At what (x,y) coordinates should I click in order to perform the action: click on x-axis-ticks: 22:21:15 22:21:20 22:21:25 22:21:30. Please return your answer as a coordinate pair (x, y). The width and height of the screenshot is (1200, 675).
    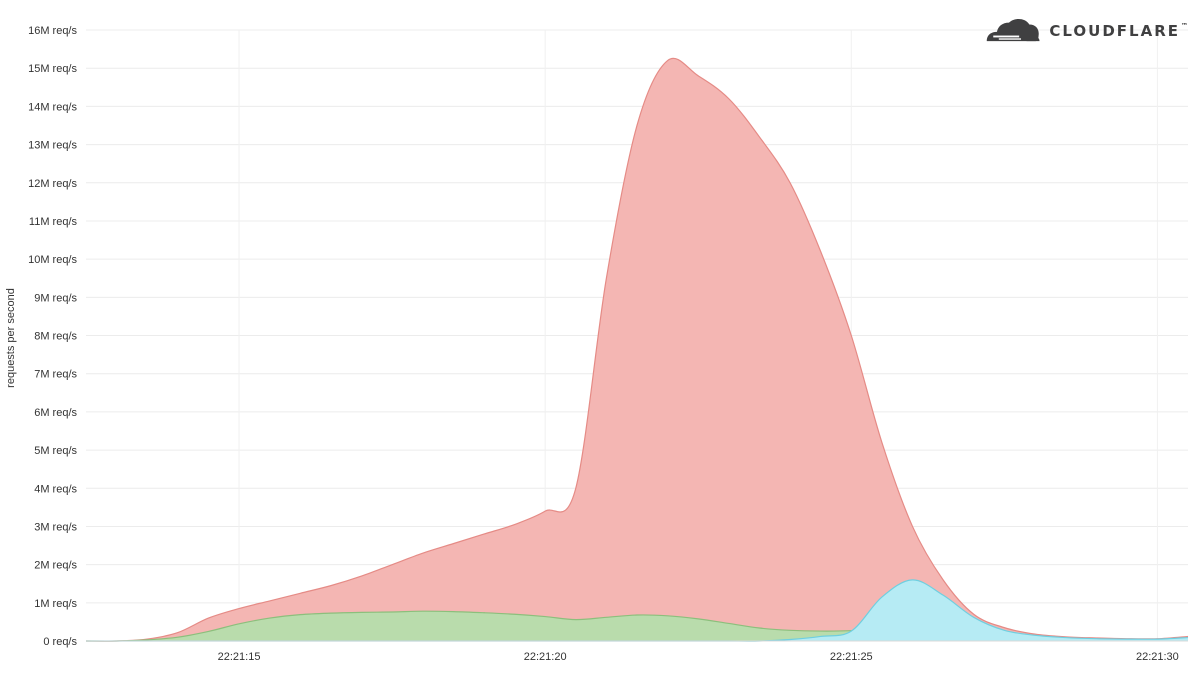
    Looking at the image, I should click on (698, 657).